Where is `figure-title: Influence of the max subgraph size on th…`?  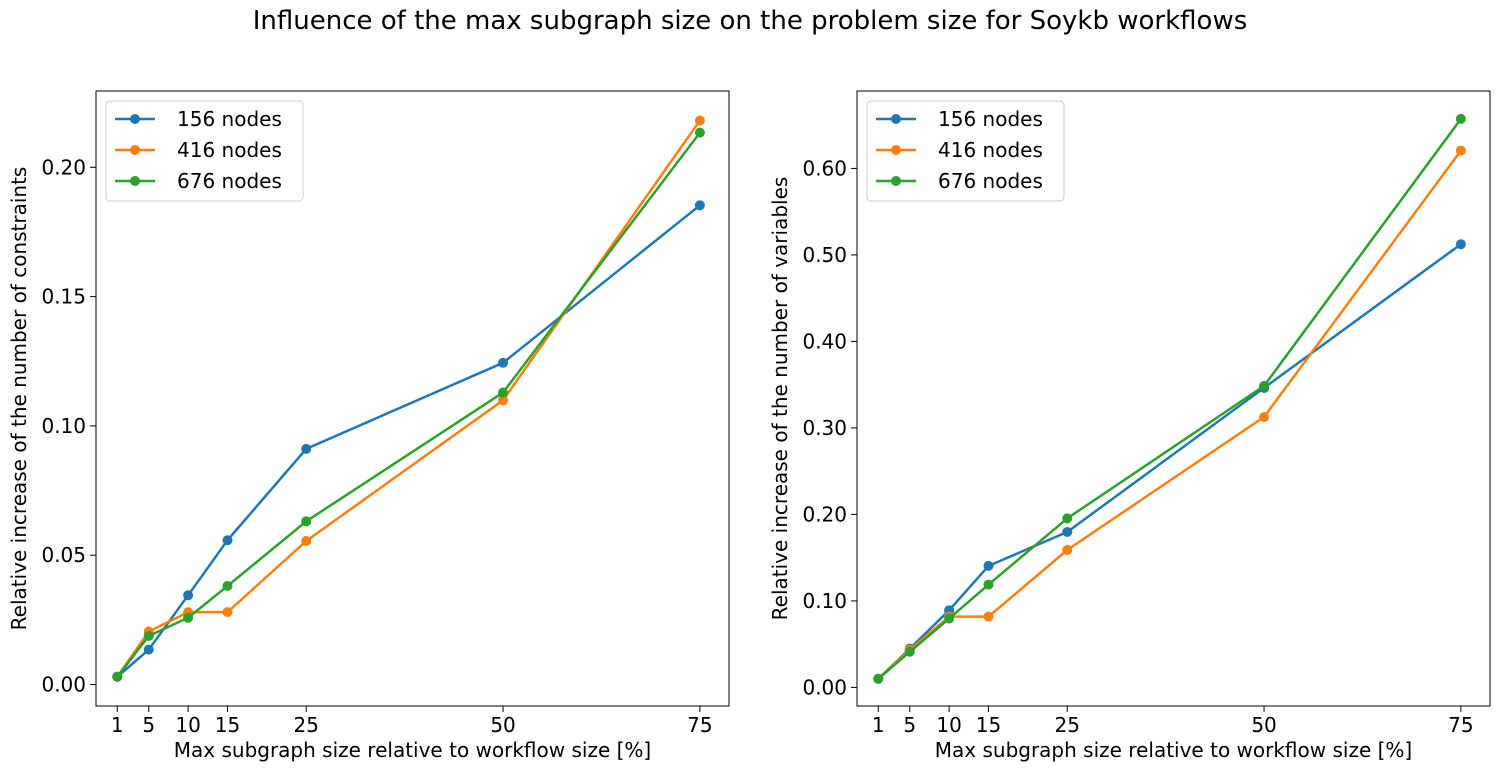
figure-title: Influence of the max subgraph size on th… is located at coordinates (750, 21).